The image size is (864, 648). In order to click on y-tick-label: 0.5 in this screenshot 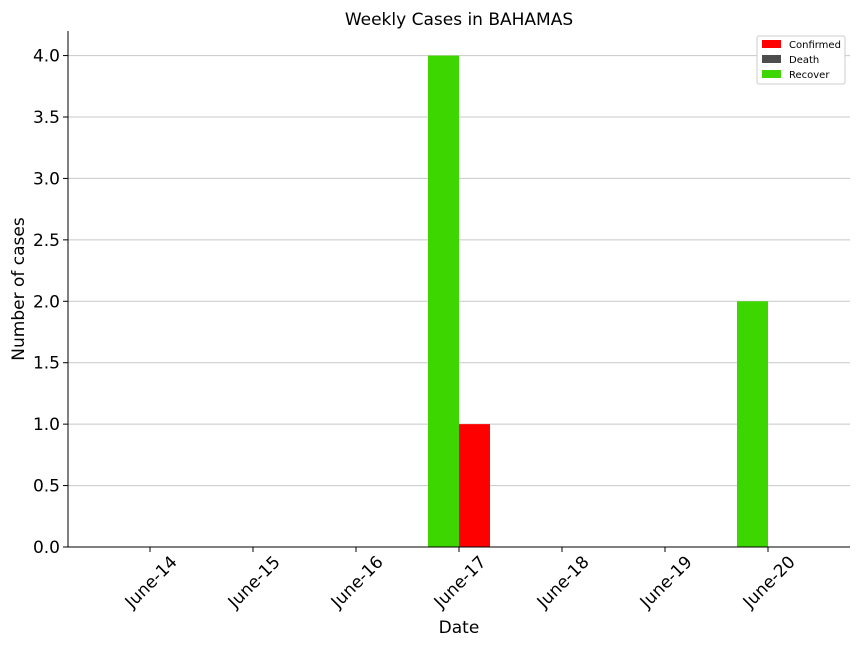, I will do `click(46, 487)`.